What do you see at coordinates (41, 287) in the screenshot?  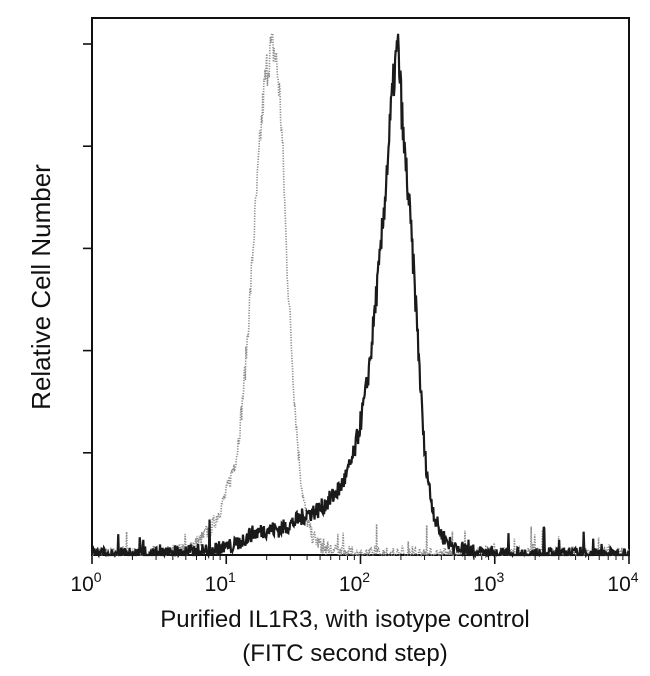 I see `y-axis-label: Relative Cell Number` at bounding box center [41, 287].